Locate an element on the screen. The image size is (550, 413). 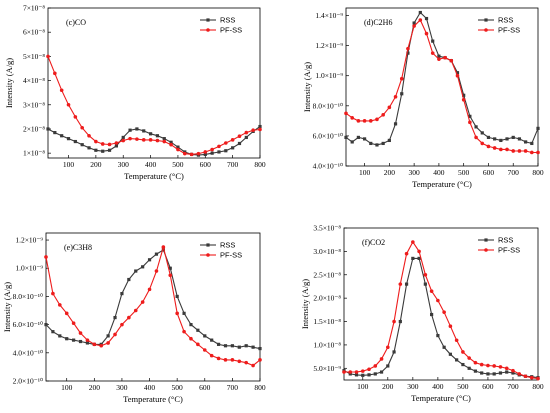
y-tick-label: 1.0×10⁻⁸ is located at coordinates (327, 344).